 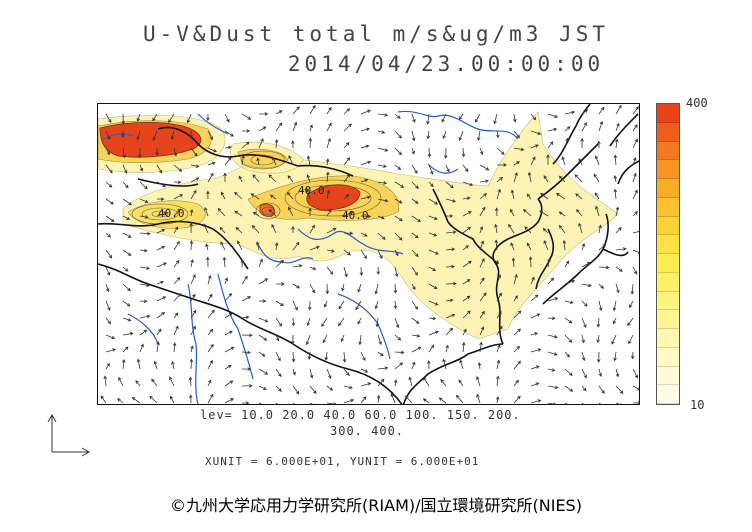 I want to click on contour-lines, so click(x=256, y=187).